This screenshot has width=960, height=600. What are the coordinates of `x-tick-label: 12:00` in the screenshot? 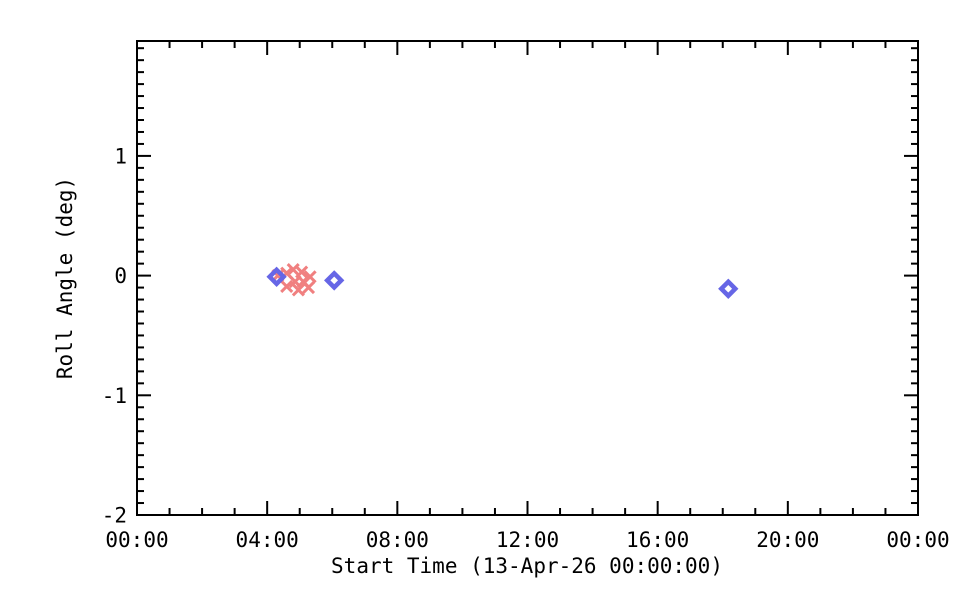 It's located at (527, 540).